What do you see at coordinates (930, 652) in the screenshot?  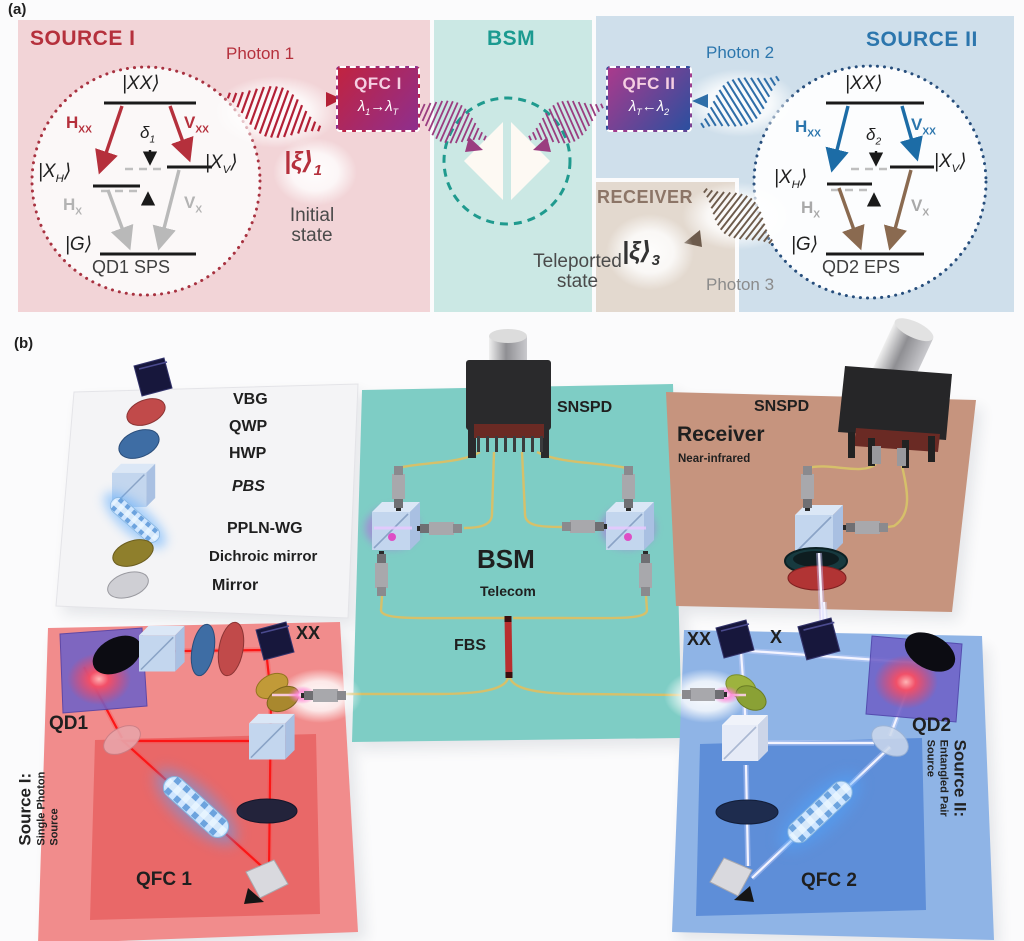 I see `qd2-parabolic-mirror` at bounding box center [930, 652].